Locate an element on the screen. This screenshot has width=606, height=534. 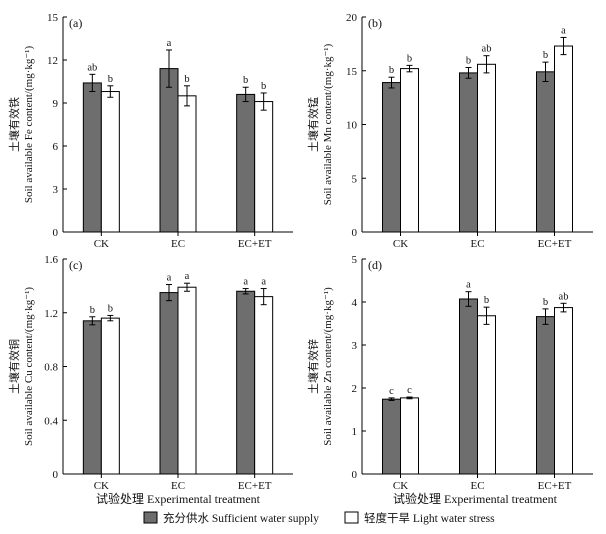
panel-label: (d) is located at coordinates (375, 265).